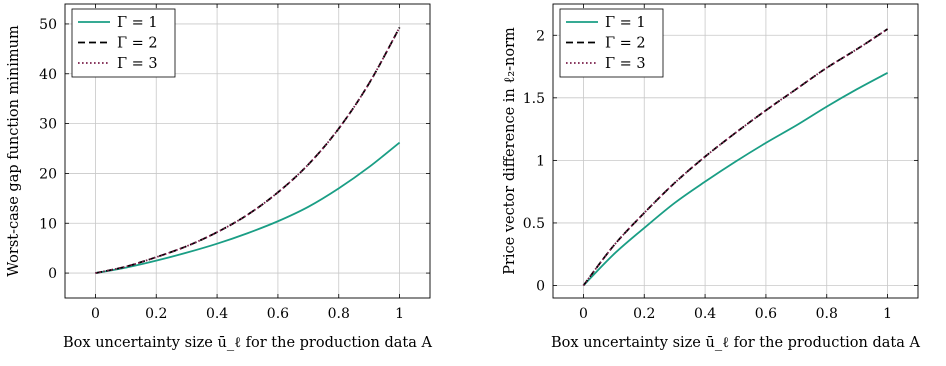 The image size is (946, 366). I want to click on y-tick-label: 10, so click(48, 224).